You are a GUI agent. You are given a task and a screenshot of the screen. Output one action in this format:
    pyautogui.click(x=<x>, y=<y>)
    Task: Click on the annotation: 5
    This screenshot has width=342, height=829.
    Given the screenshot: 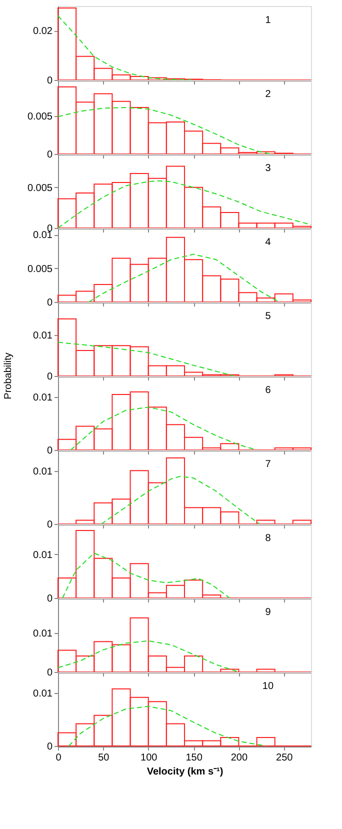 What is the action you would take?
    pyautogui.click(x=268, y=316)
    